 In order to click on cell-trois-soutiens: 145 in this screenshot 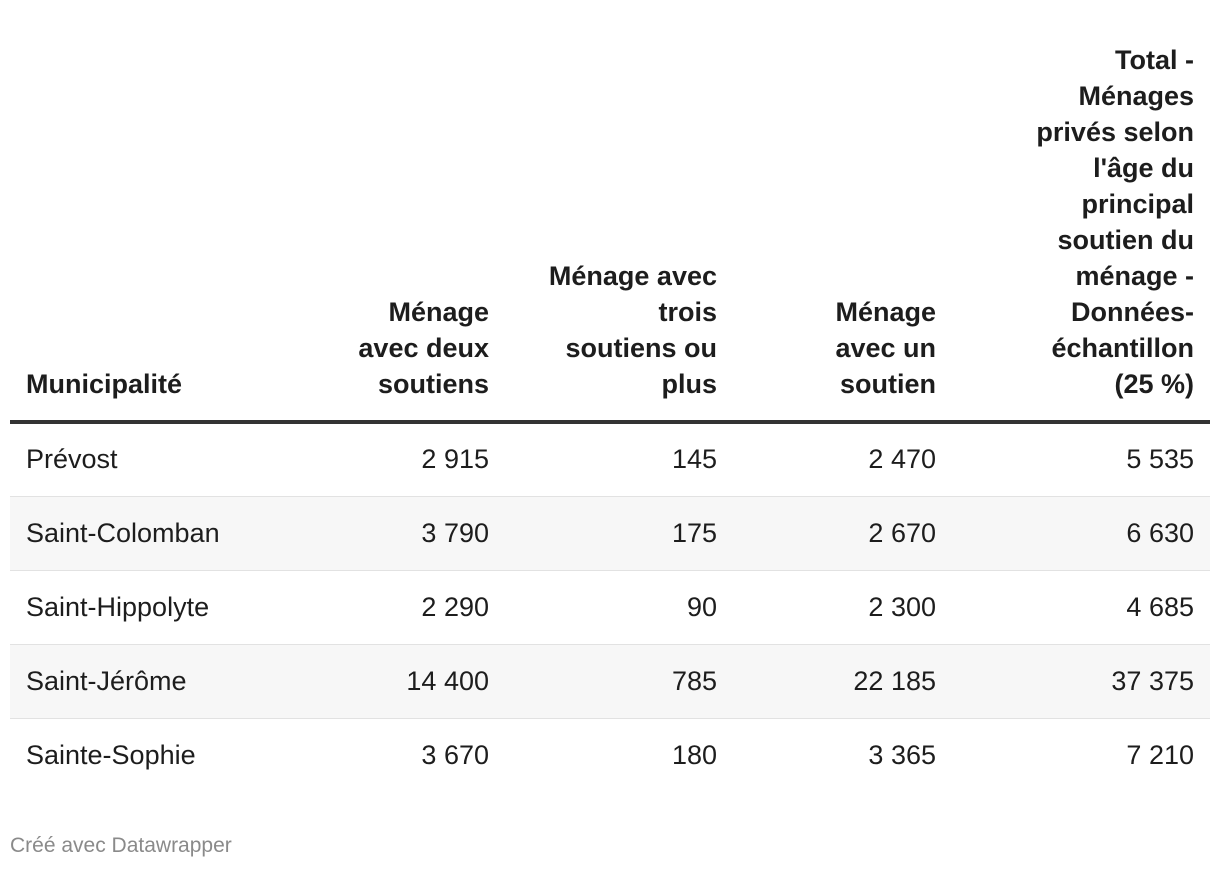, I will do `click(603, 459)`.